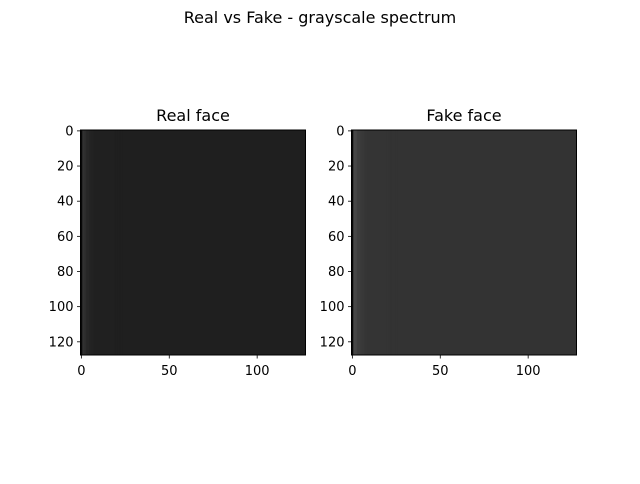 Image resolution: width=640 pixels, height=484 pixels. I want to click on real-ytick-label: 60, so click(65, 237).